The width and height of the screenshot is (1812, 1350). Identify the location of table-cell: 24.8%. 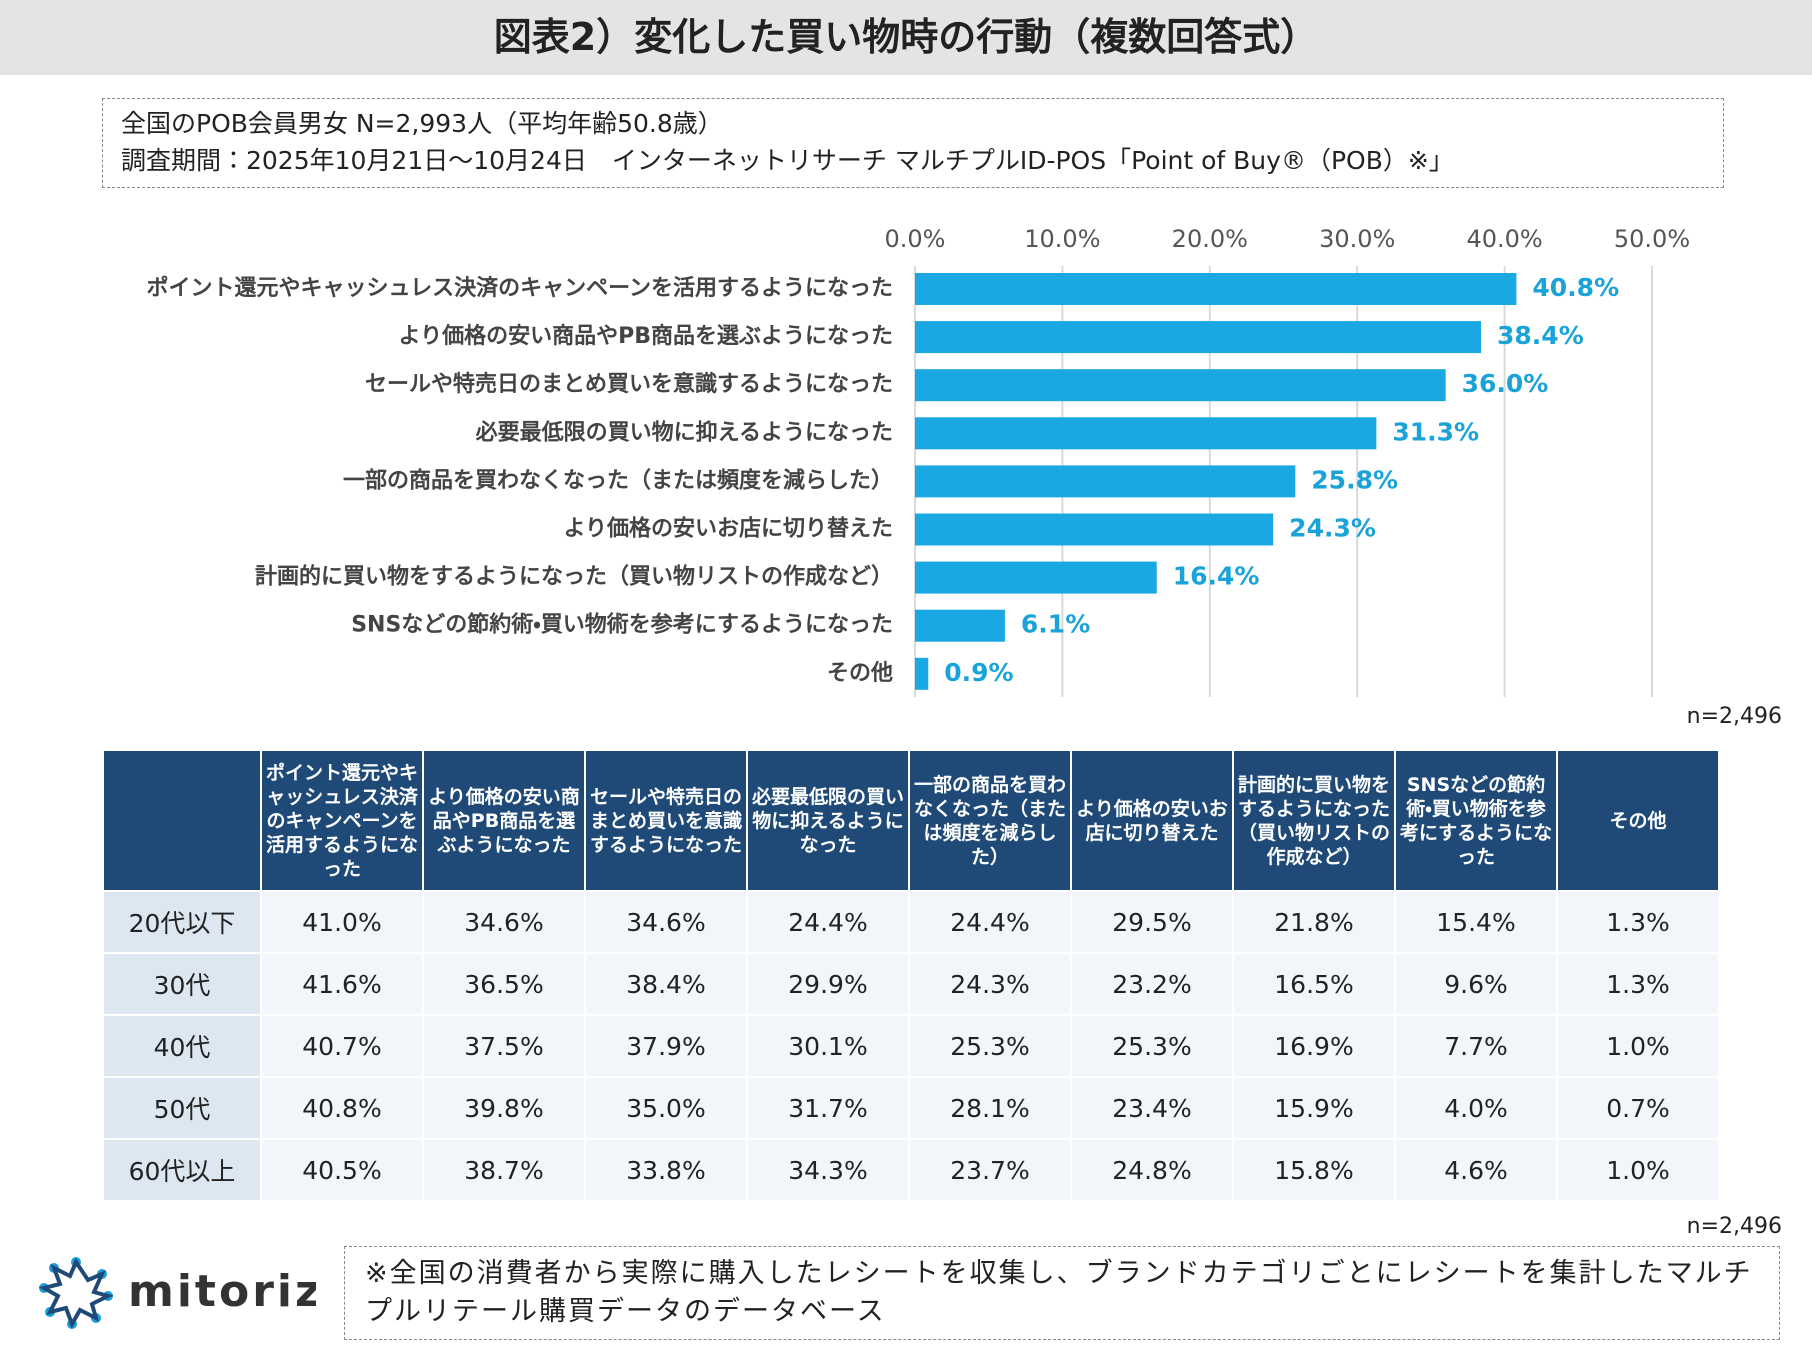
(1152, 1170).